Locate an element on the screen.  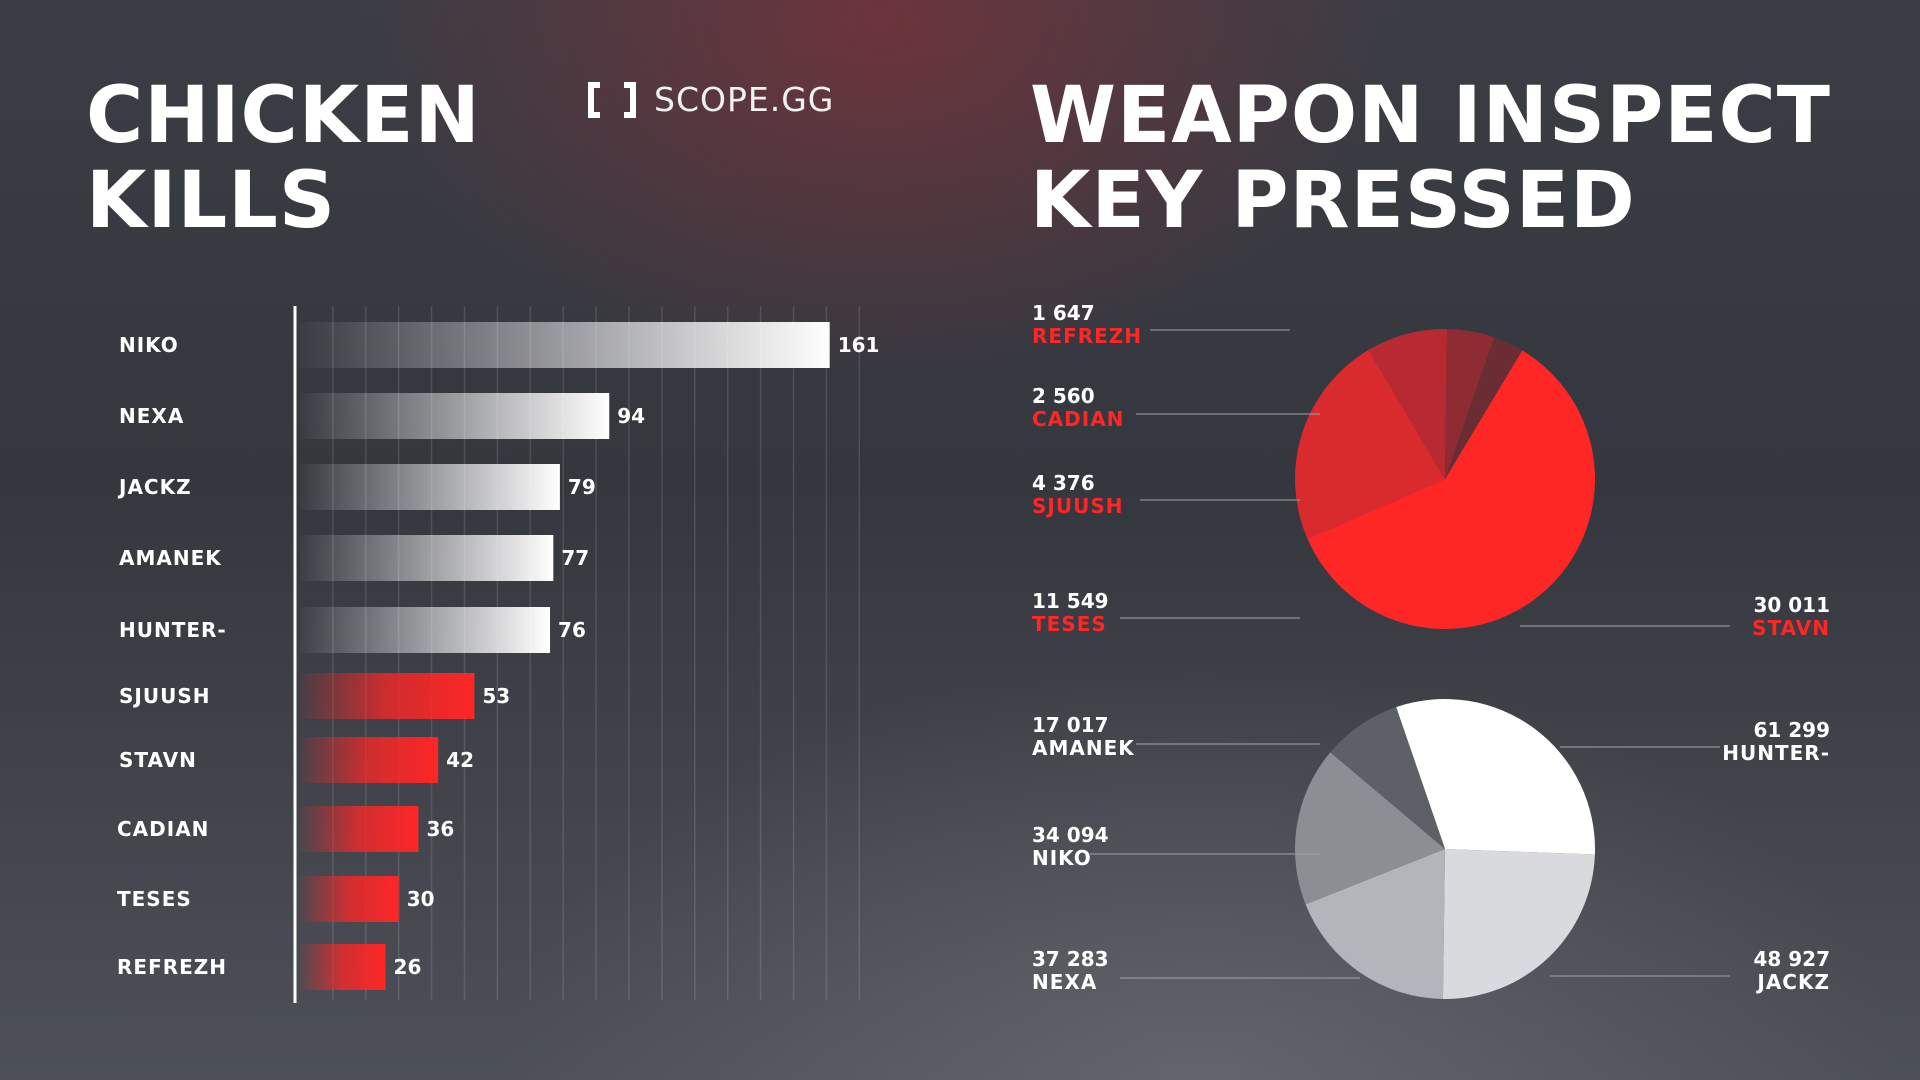
slice-value-label: 30 011 is located at coordinates (1791, 605).